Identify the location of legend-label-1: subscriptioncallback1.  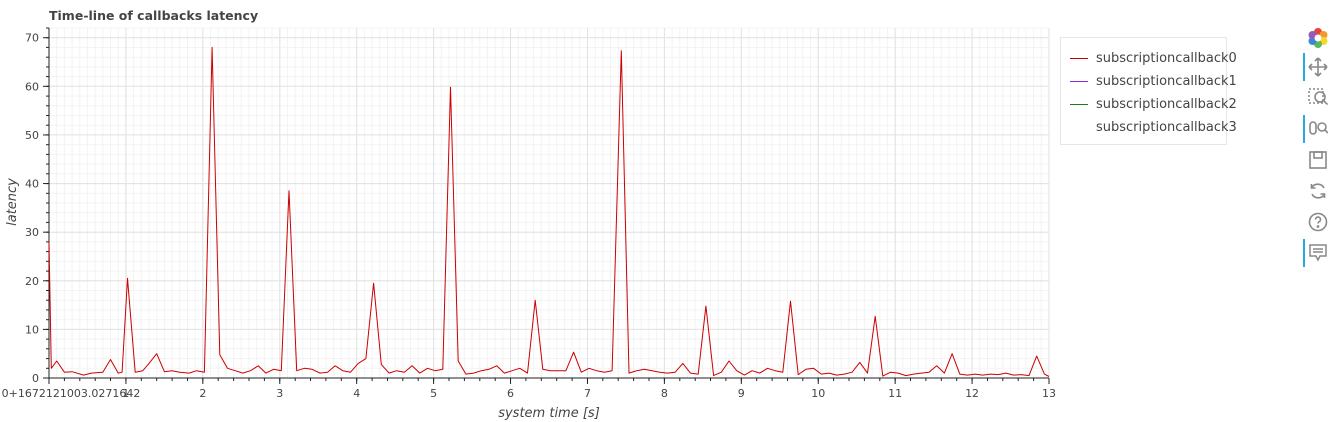
(1166, 81).